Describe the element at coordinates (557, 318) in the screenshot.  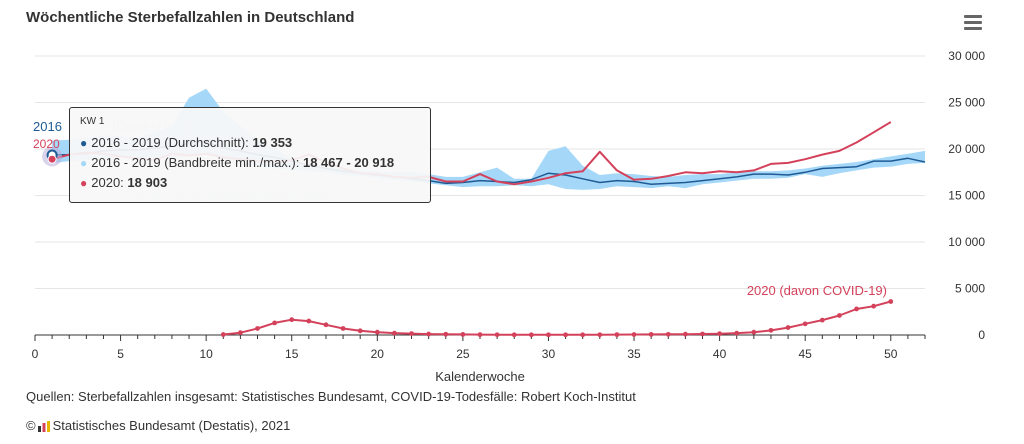
I see `covid-line` at that location.